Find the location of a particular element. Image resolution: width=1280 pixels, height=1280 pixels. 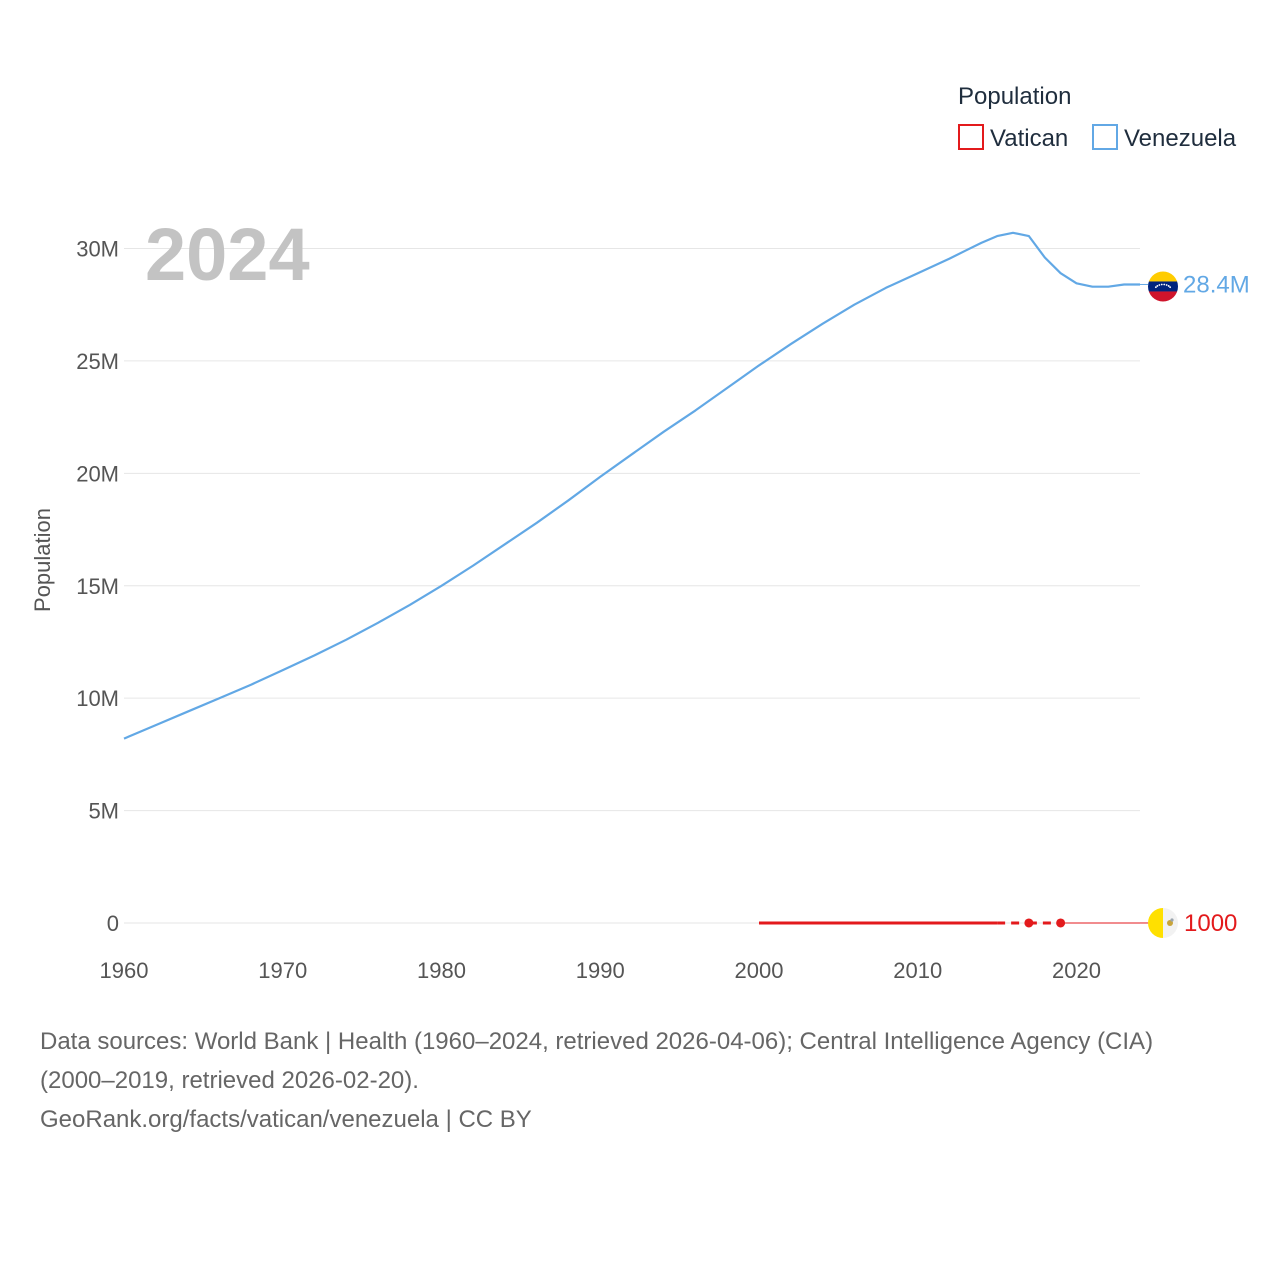

y-tick-label: 0 is located at coordinates (113, 923).